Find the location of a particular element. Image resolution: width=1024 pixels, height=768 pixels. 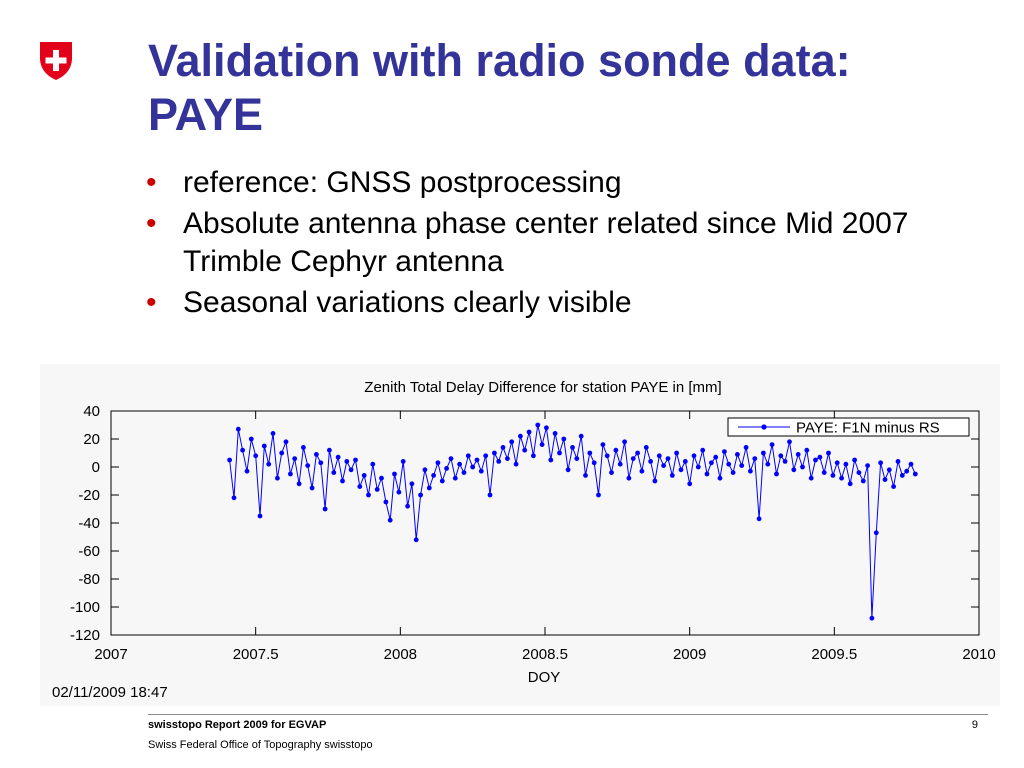

x-tick-label: 2007 is located at coordinates (110, 654).